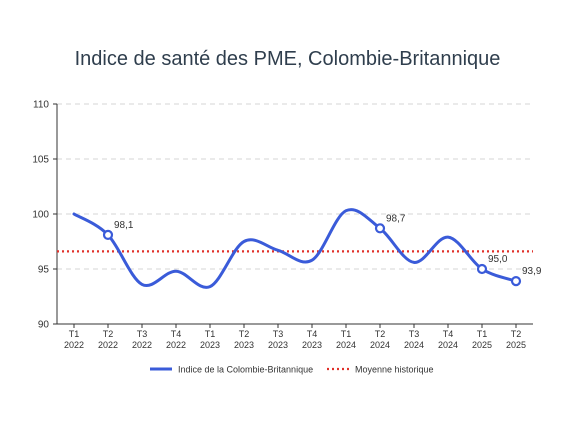 Image resolution: width=575 pixels, height=431 pixels. Describe the element at coordinates (41, 105) in the screenshot. I see `y-tick-label: 110` at that location.